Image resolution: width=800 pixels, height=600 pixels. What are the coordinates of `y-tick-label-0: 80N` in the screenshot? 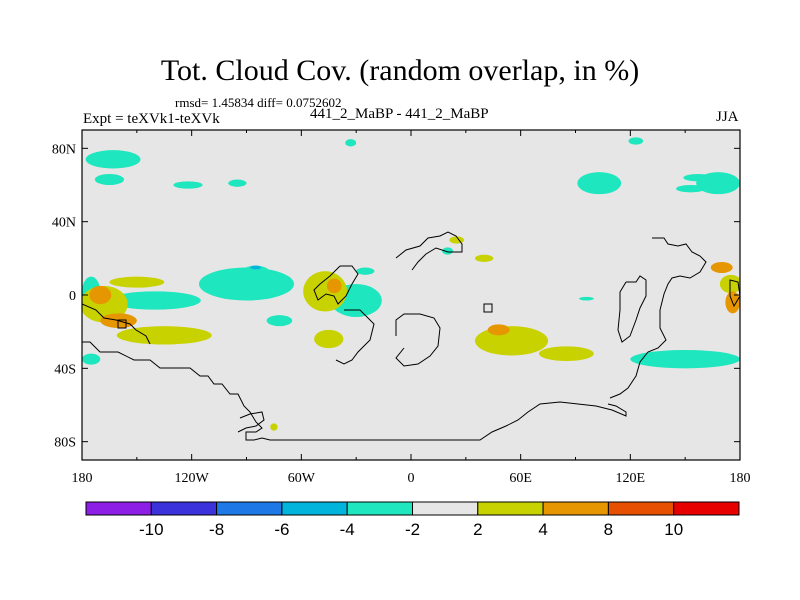 It's located at (64, 149).